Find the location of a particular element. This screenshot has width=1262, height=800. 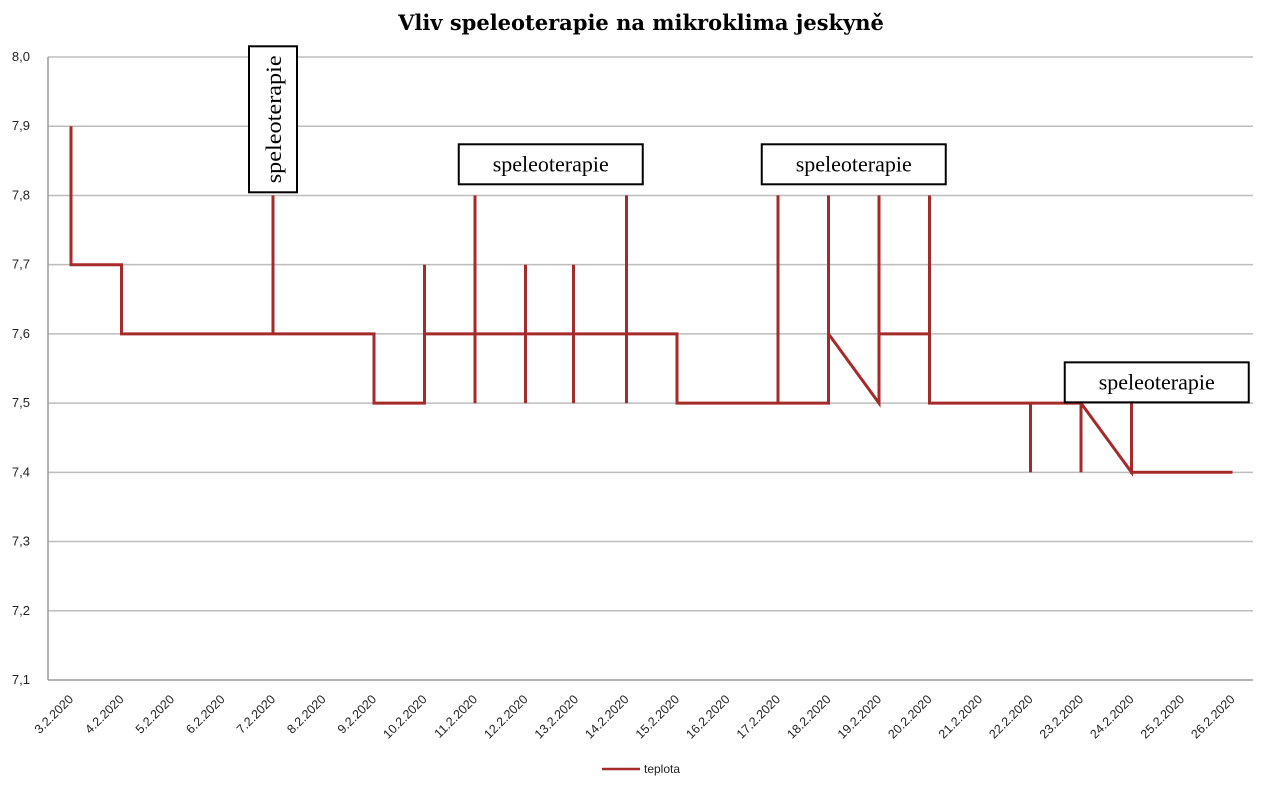

x-tick-label: 7.2.2020 is located at coordinates (256, 714).